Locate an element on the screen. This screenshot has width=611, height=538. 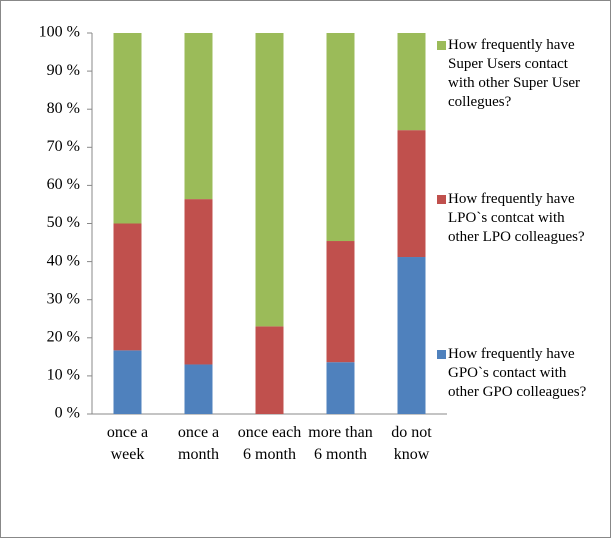
x-tick-label: once a month is located at coordinates (198, 443).